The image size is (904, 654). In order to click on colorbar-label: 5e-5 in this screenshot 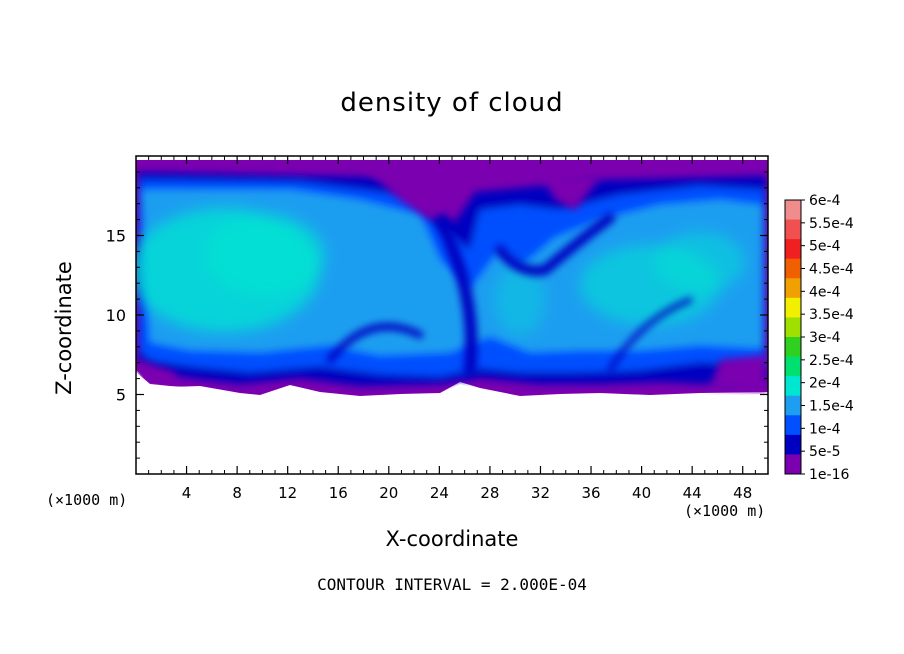, I will do `click(824, 452)`.